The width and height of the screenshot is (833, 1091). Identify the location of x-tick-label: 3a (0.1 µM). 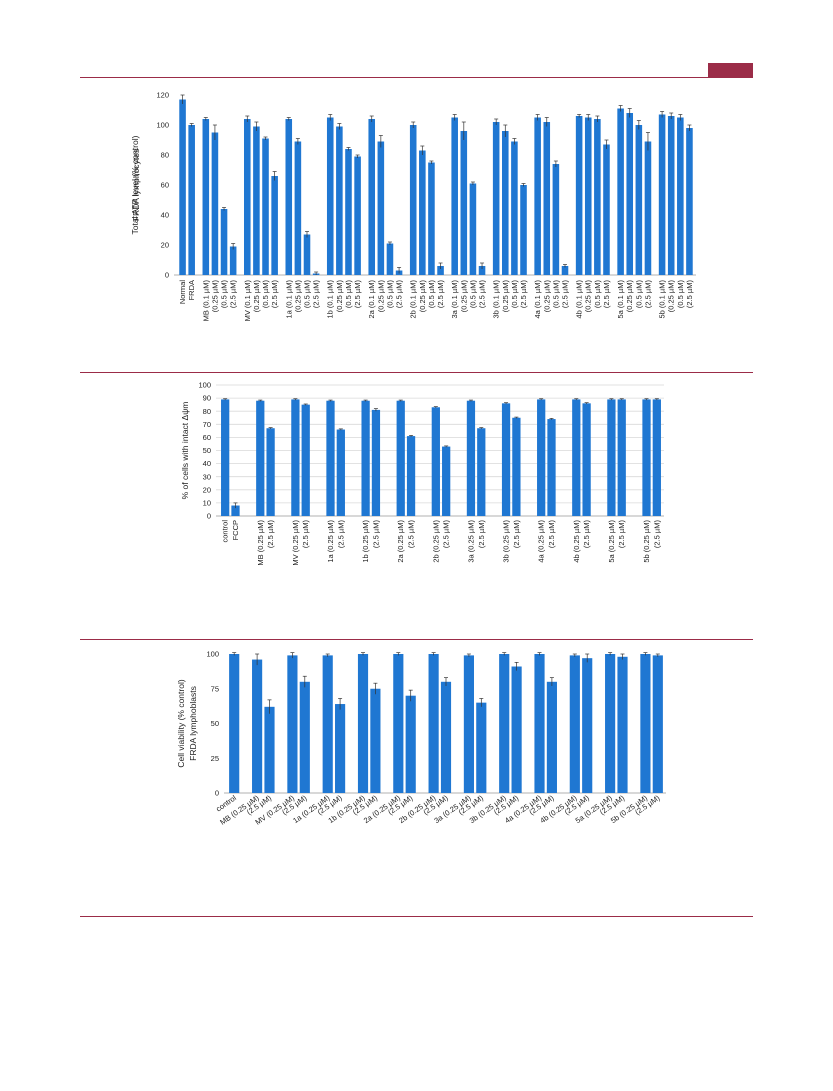
(454, 298).